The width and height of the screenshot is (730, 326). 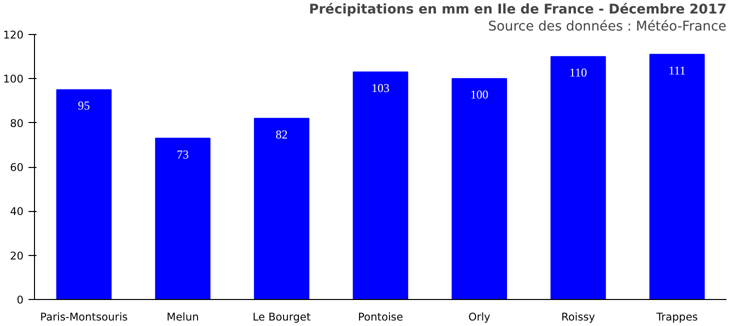 What do you see at coordinates (578, 73) in the screenshot?
I see `data-label: 110` at bounding box center [578, 73].